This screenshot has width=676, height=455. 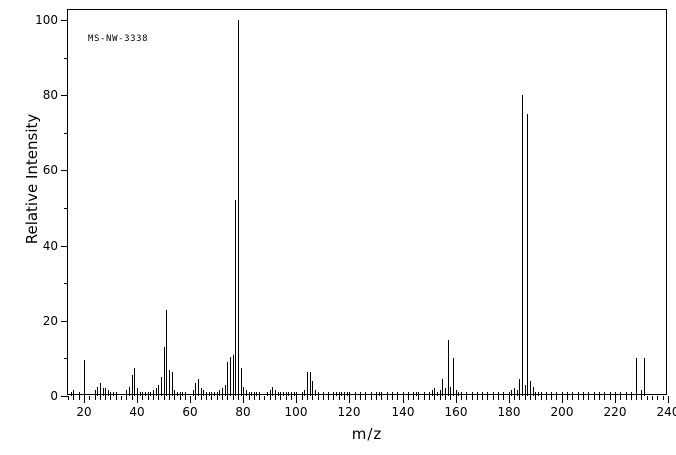 What do you see at coordinates (367, 434) in the screenshot?
I see `x-axis-title: m/z` at bounding box center [367, 434].